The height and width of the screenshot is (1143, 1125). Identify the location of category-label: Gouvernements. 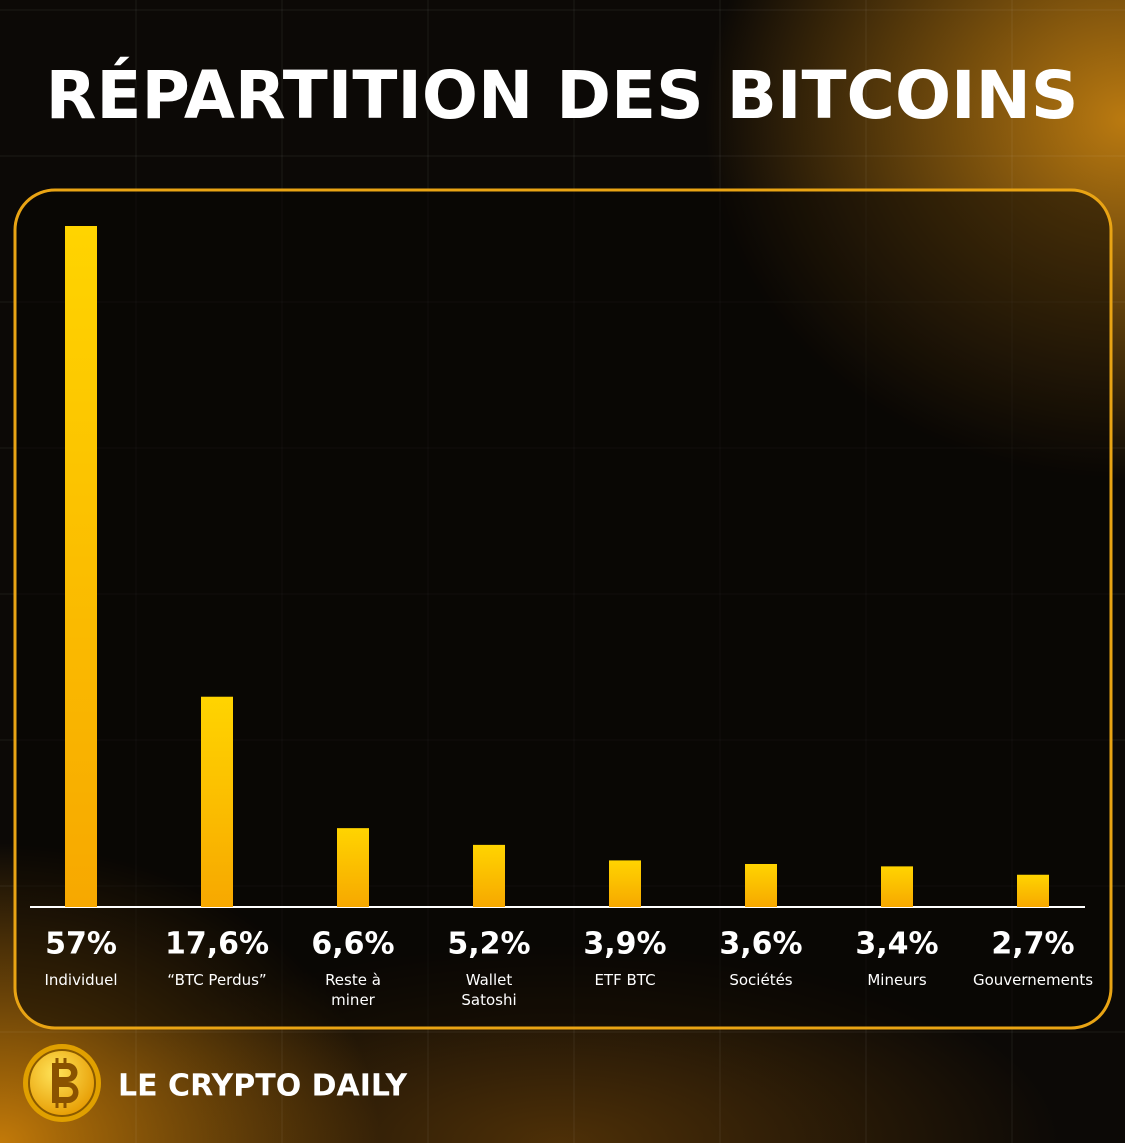
(1033, 980).